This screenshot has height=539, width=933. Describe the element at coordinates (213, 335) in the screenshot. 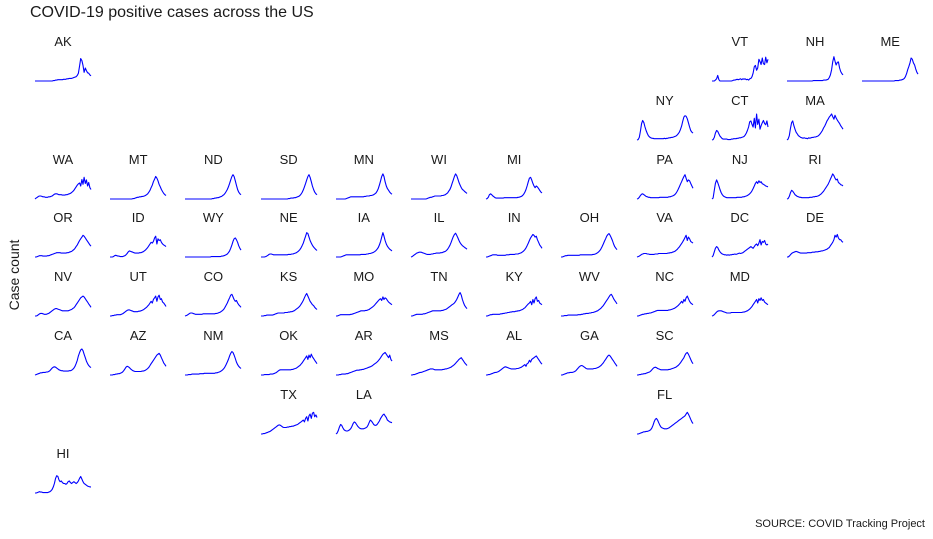

I see `state-label: NM` at that location.